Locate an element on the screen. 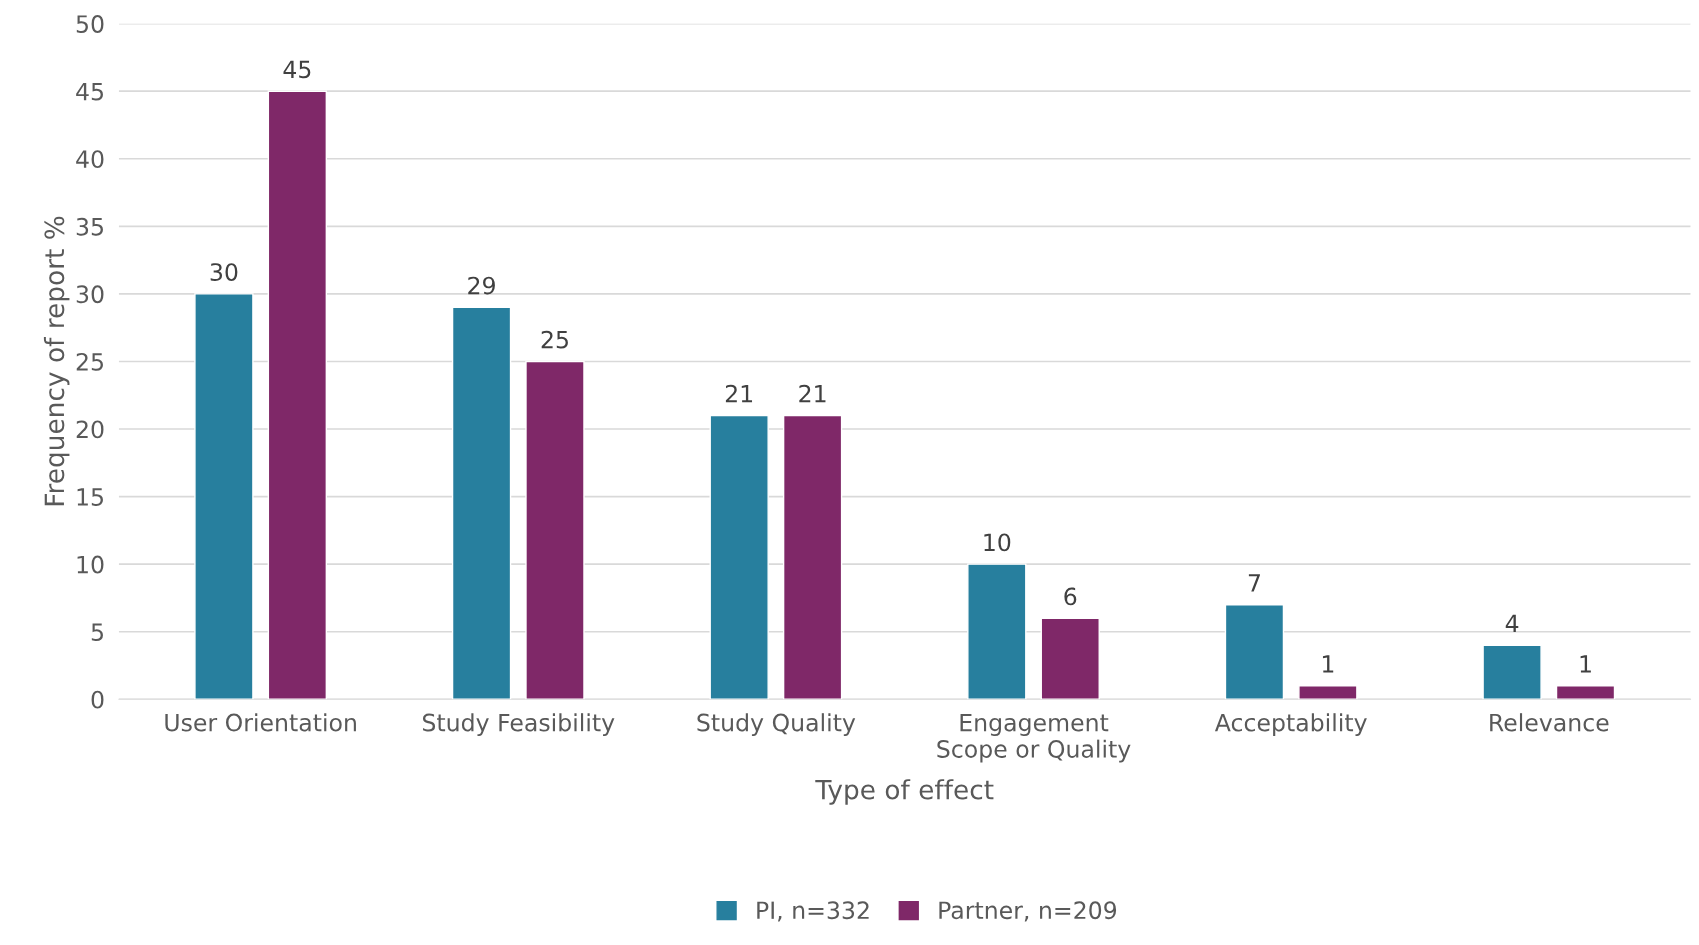 The height and width of the screenshot is (945, 1699). y-tick-label: 20 is located at coordinates (90, 429).